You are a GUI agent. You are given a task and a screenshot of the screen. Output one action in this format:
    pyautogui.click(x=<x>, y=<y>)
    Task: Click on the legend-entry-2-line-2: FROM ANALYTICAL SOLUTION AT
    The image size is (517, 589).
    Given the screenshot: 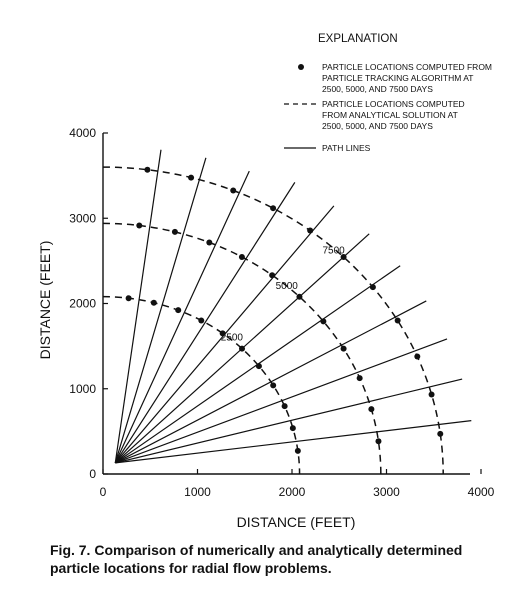 What is the action you would take?
    pyautogui.click(x=390, y=115)
    